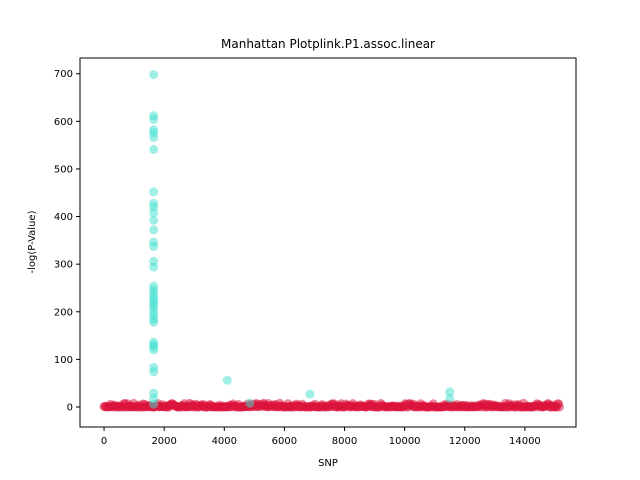 This screenshot has width=640, height=480. Describe the element at coordinates (559, 407) in the screenshot. I see `snp-point` at that location.